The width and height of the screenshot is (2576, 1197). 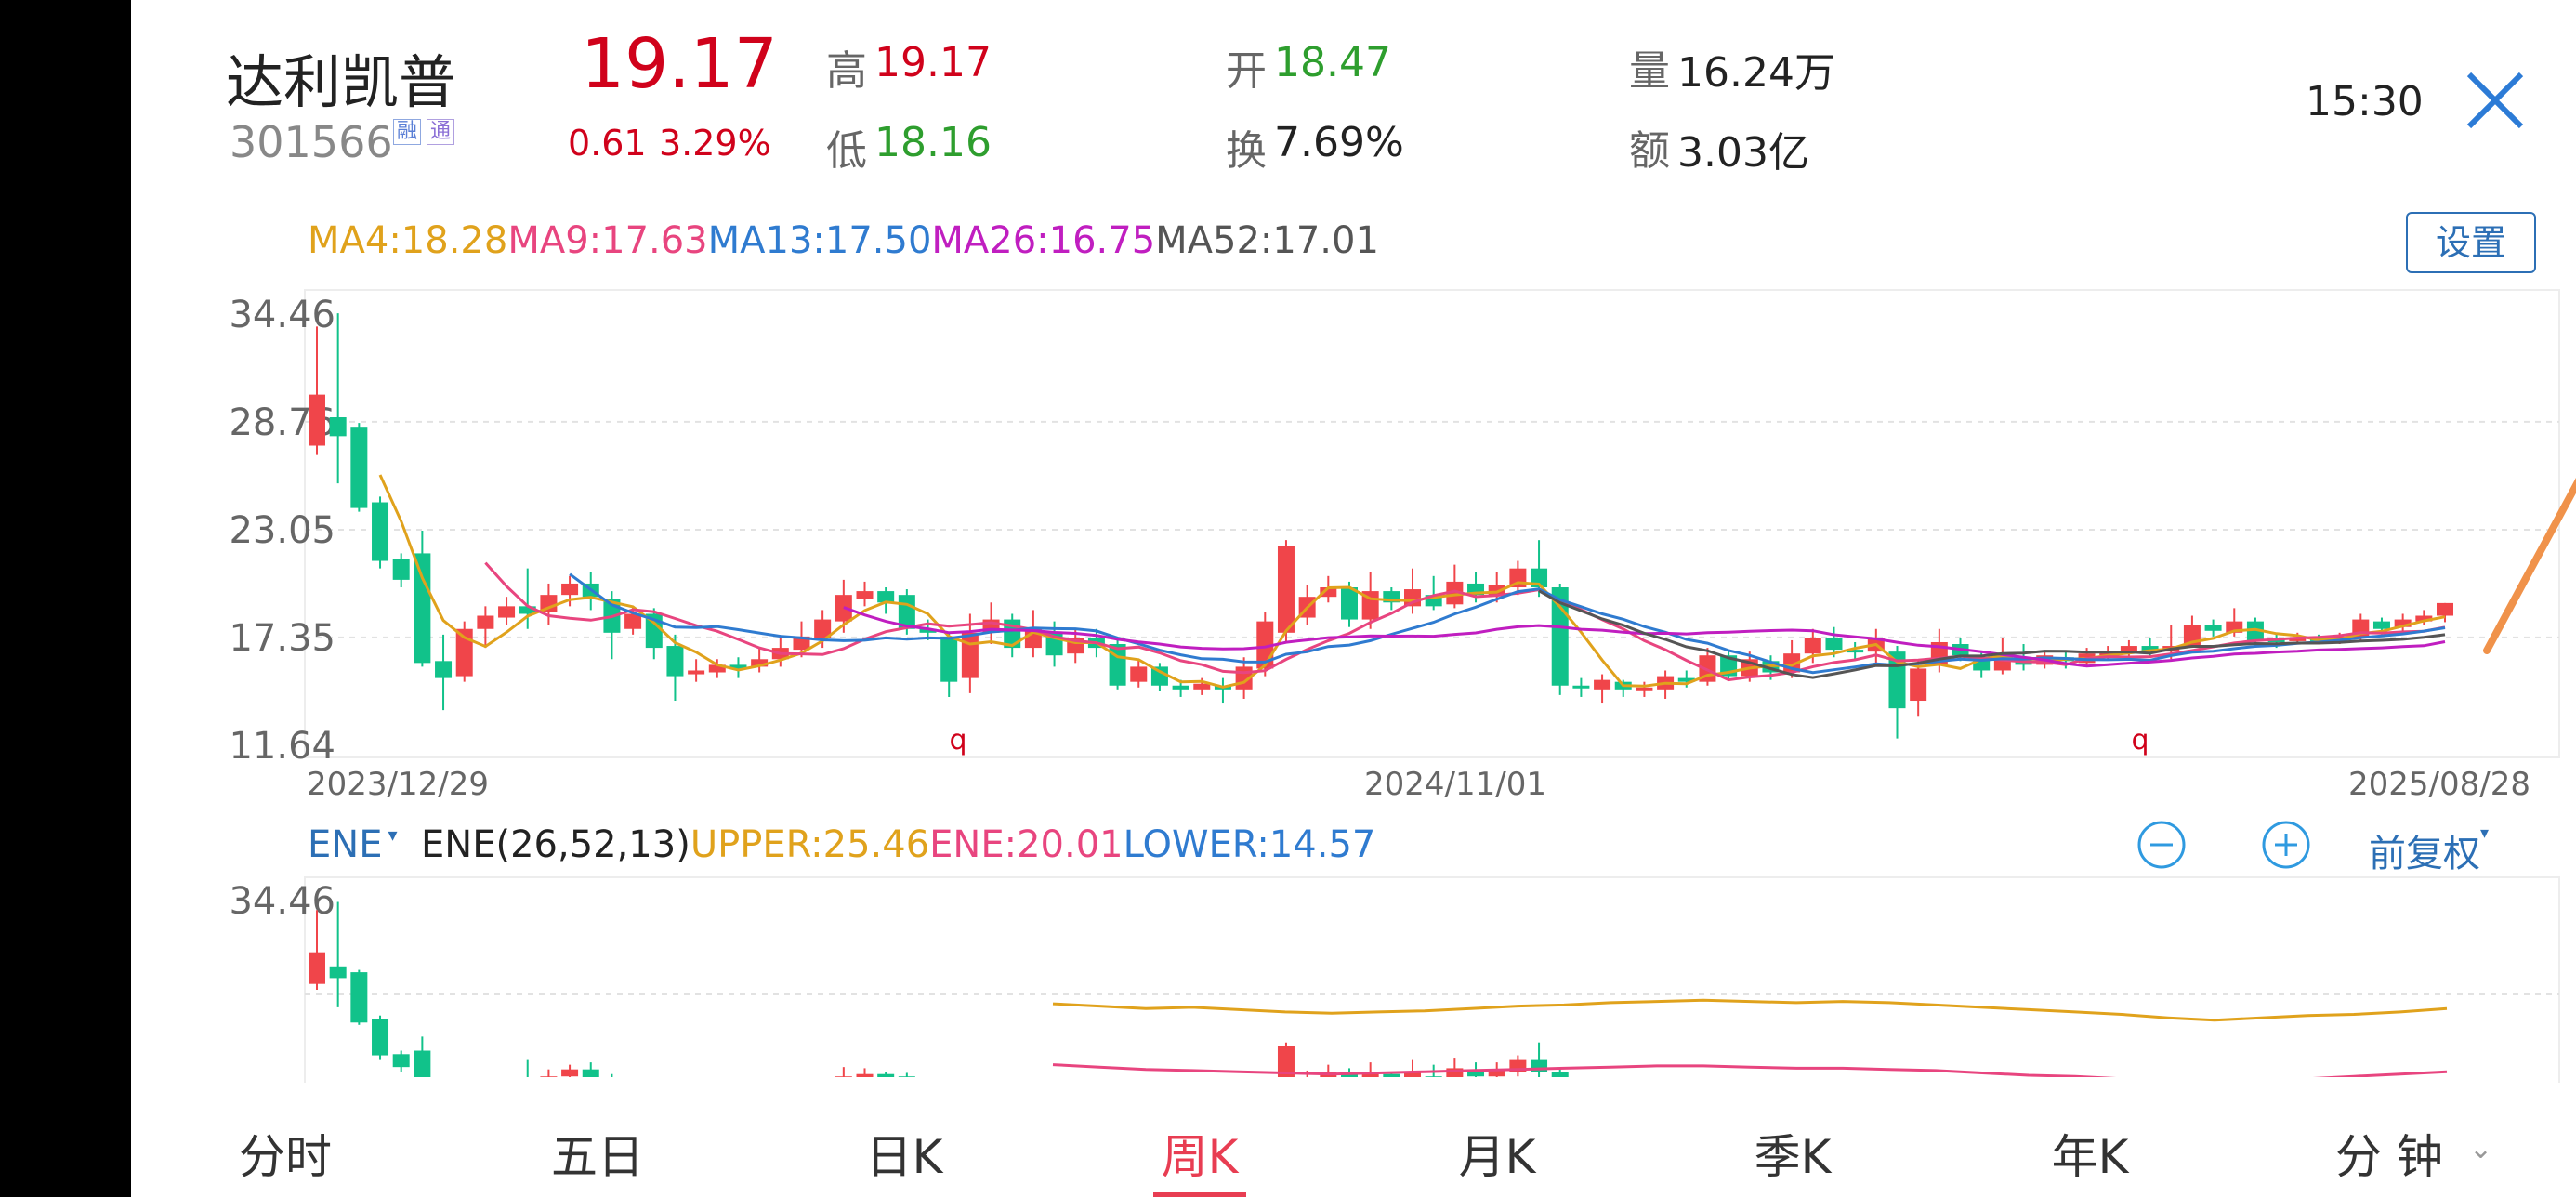 What do you see at coordinates (1026, 844) in the screenshot?
I see `ene-label: ENE:20.01` at bounding box center [1026, 844].